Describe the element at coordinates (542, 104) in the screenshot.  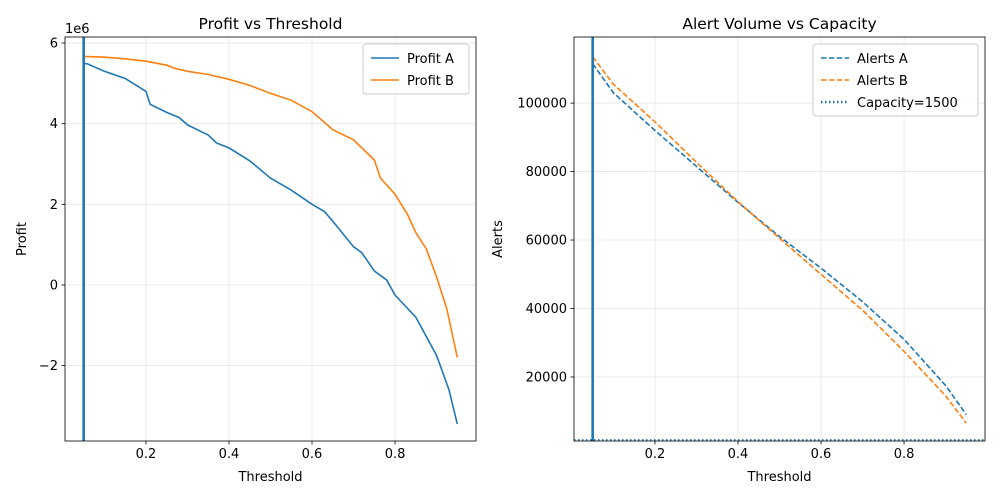
I see `y-tick-label: 100000` at that location.